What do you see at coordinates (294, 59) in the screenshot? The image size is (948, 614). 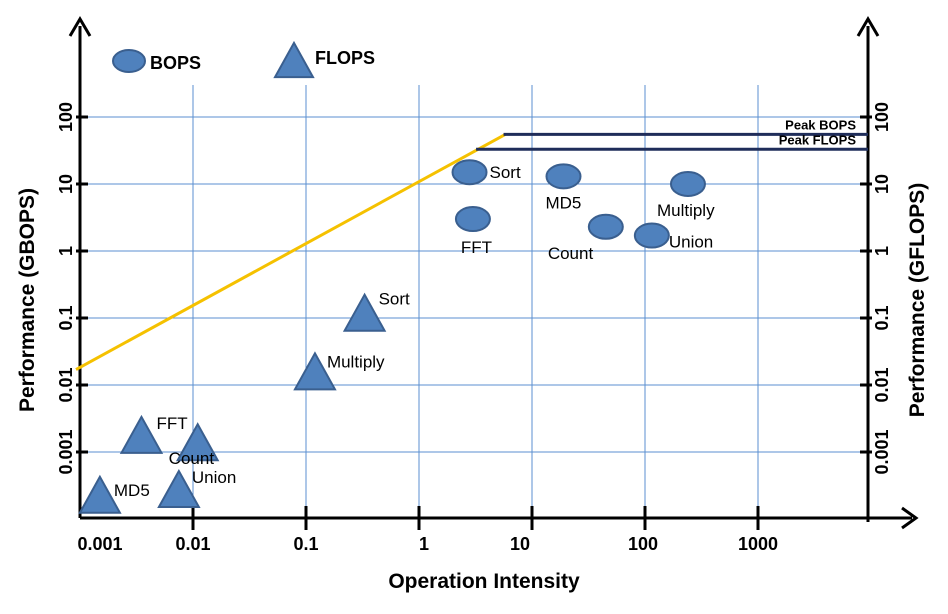 I see `legend-flops-marker` at bounding box center [294, 59].